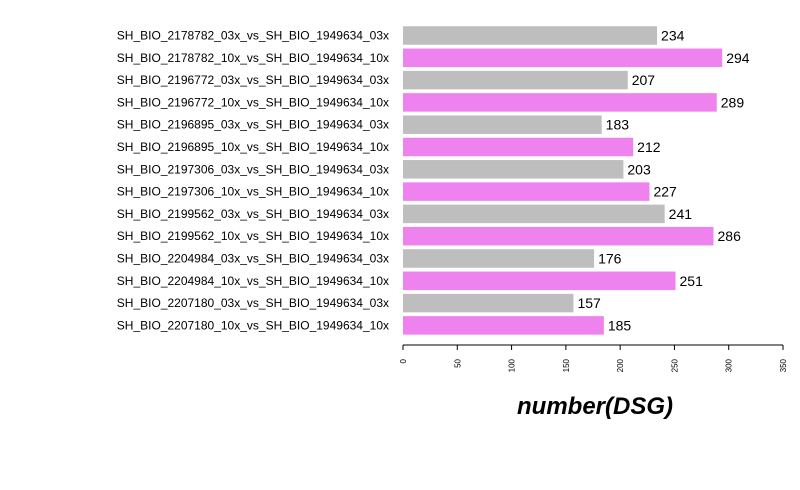 The image size is (800, 490). I want to click on value-label: 251, so click(692, 281).